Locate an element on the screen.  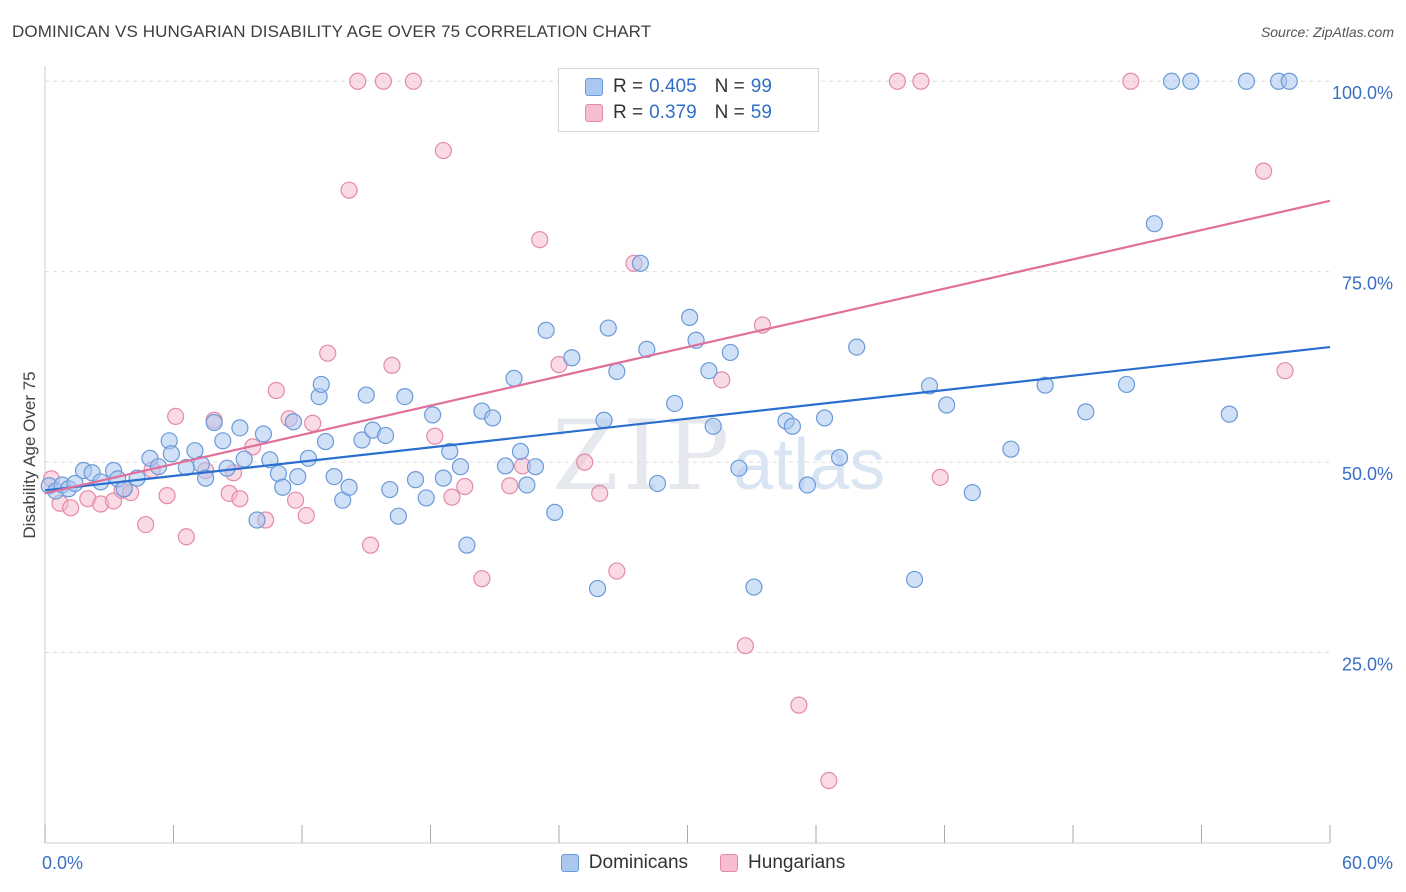
legend-row-dominicans: R = 0.405 N = 99 is located at coordinates (678, 87).